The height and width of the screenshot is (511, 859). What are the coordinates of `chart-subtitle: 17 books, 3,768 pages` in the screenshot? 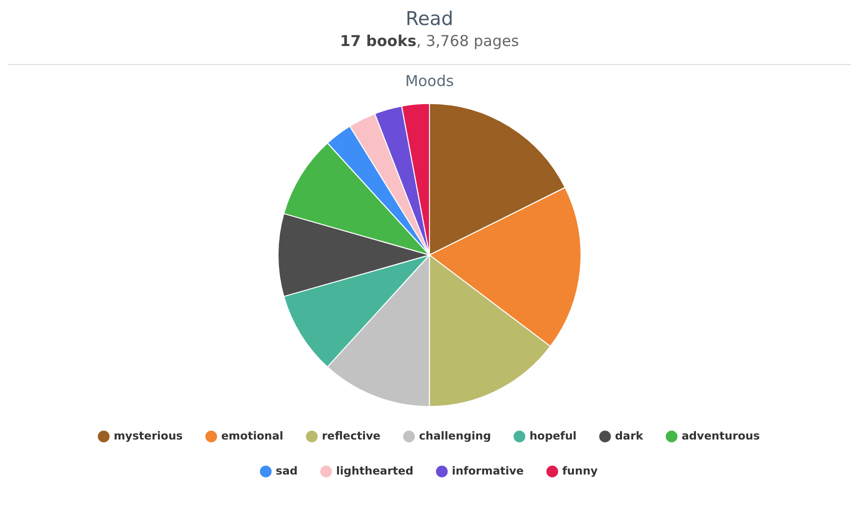 It's located at (429, 41).